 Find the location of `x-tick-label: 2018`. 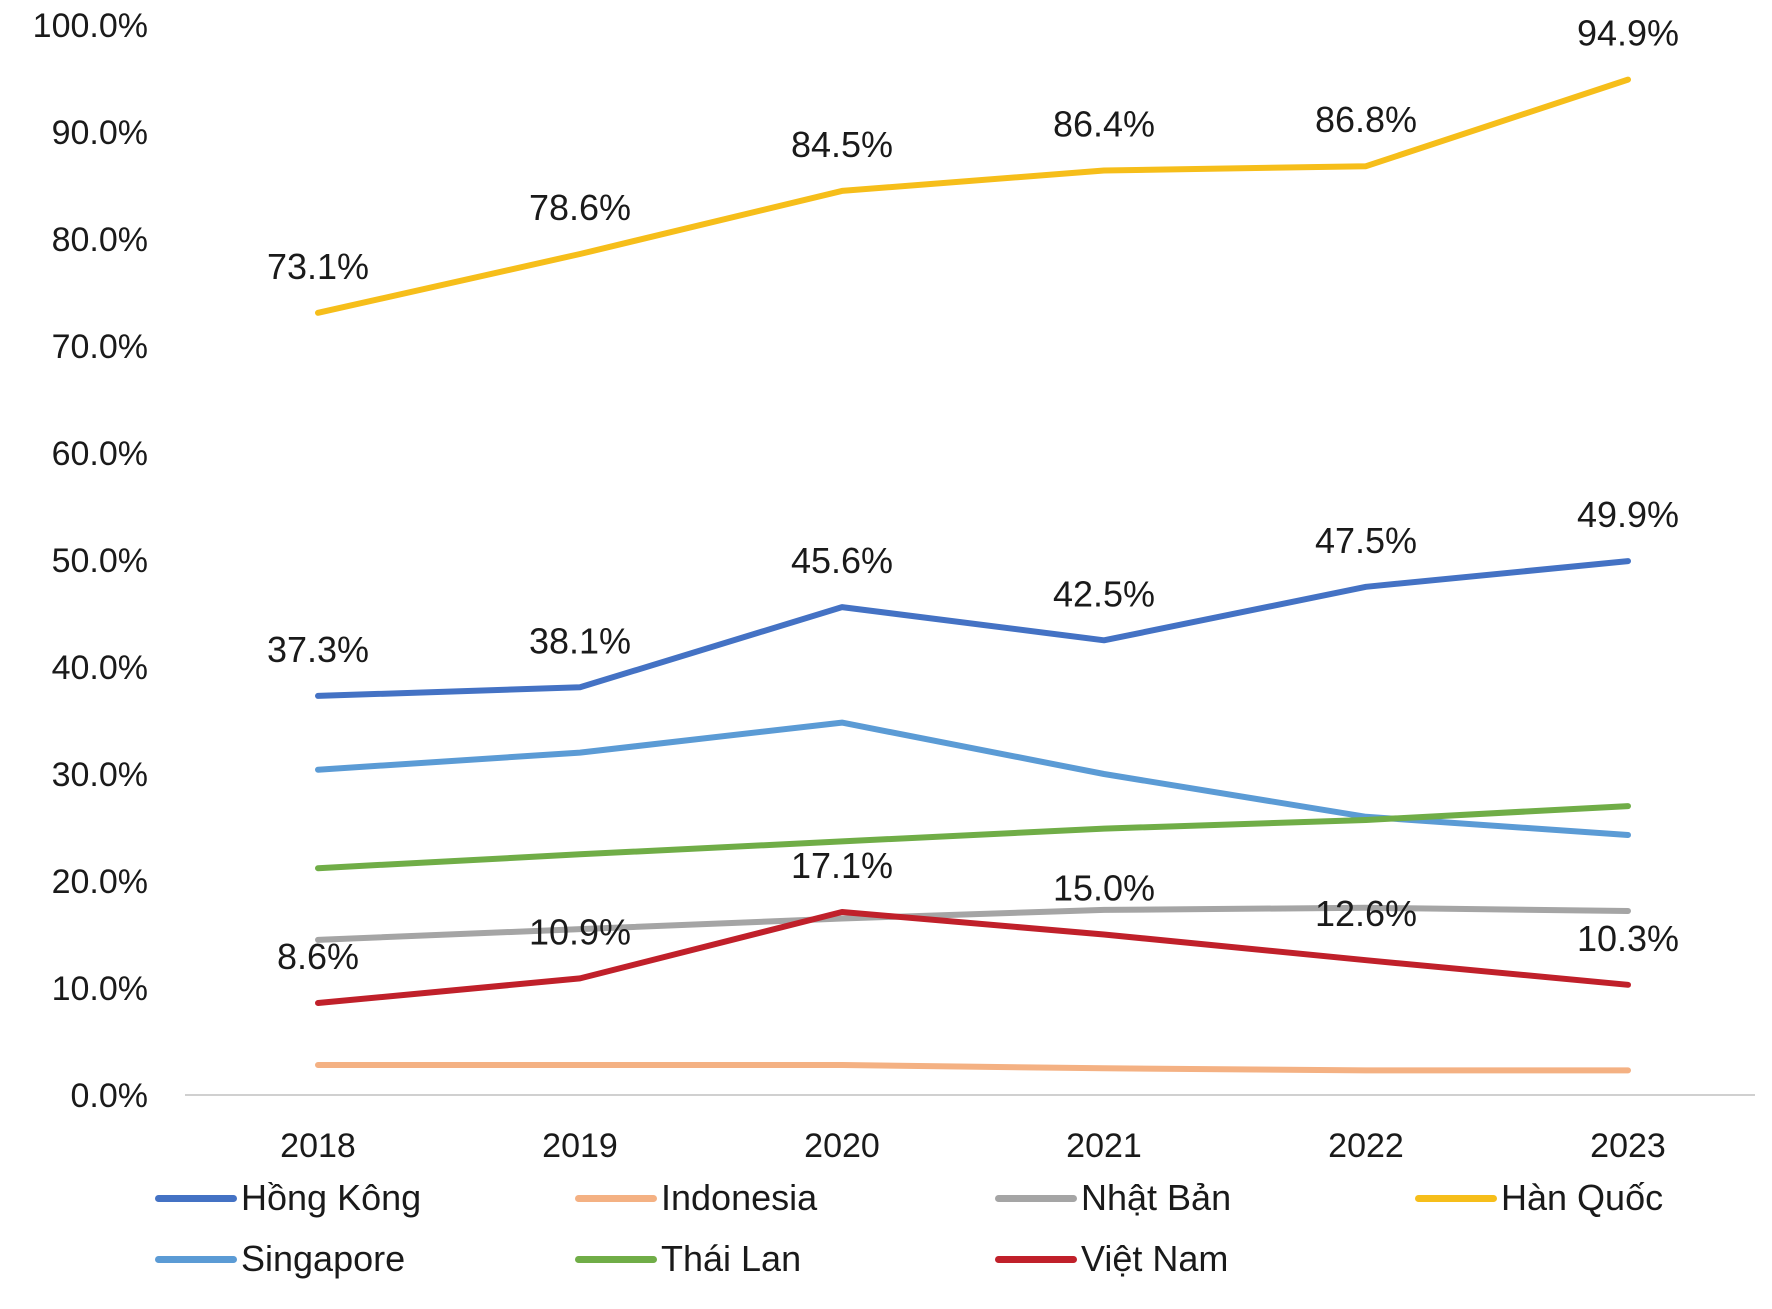

x-tick-label: 2018 is located at coordinates (318, 1146).